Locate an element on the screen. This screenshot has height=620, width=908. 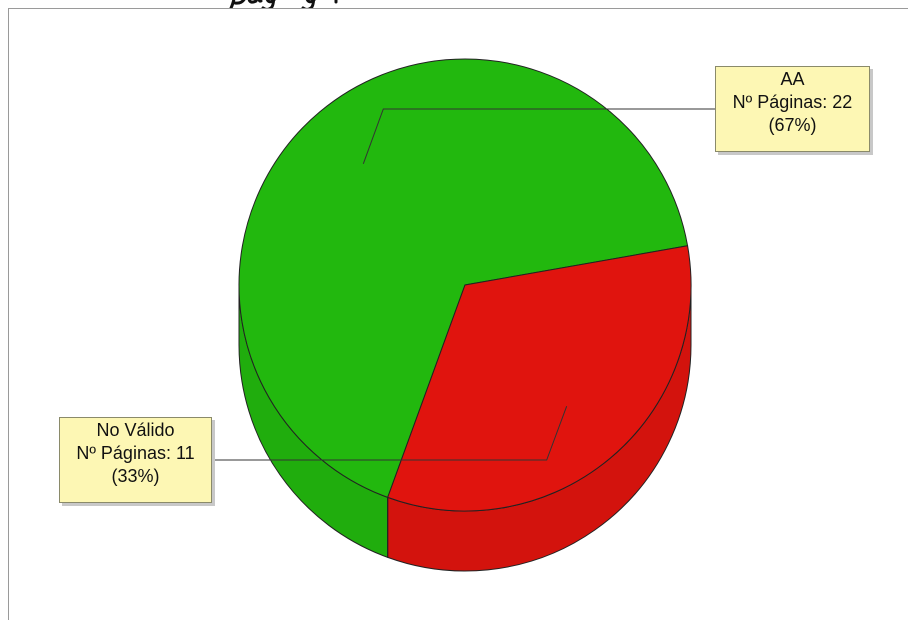
callout-aa: AA Nº Páginas: 22 (67%) is located at coordinates (792, 109).